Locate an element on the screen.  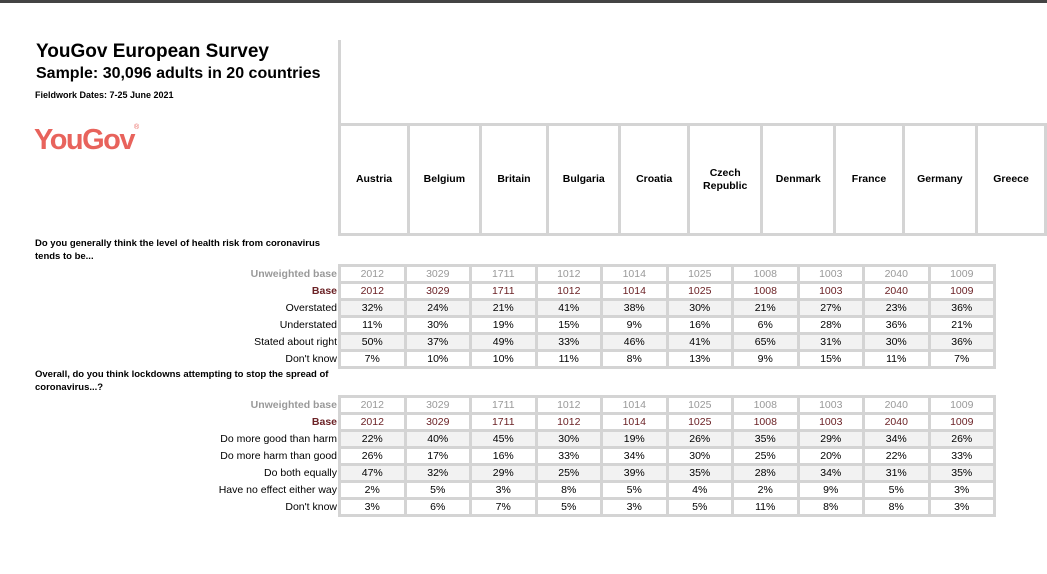
logo-text: YouGov is located at coordinates (85, 140).